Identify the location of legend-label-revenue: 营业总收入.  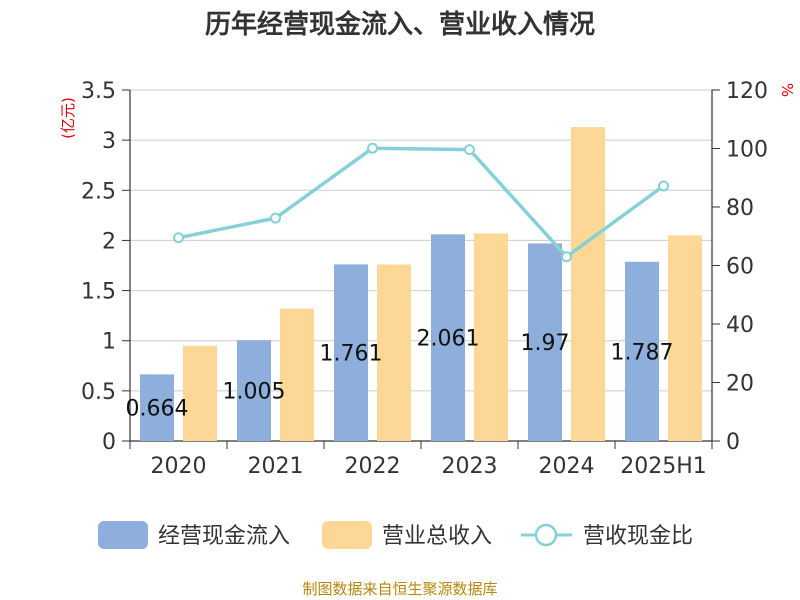
(437, 536).